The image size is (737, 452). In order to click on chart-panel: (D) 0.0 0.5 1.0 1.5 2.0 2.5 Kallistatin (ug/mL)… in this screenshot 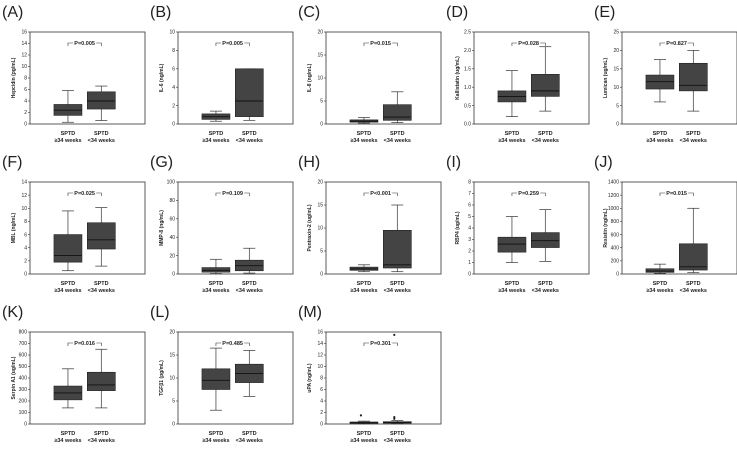, I will do `click(518, 74)`.